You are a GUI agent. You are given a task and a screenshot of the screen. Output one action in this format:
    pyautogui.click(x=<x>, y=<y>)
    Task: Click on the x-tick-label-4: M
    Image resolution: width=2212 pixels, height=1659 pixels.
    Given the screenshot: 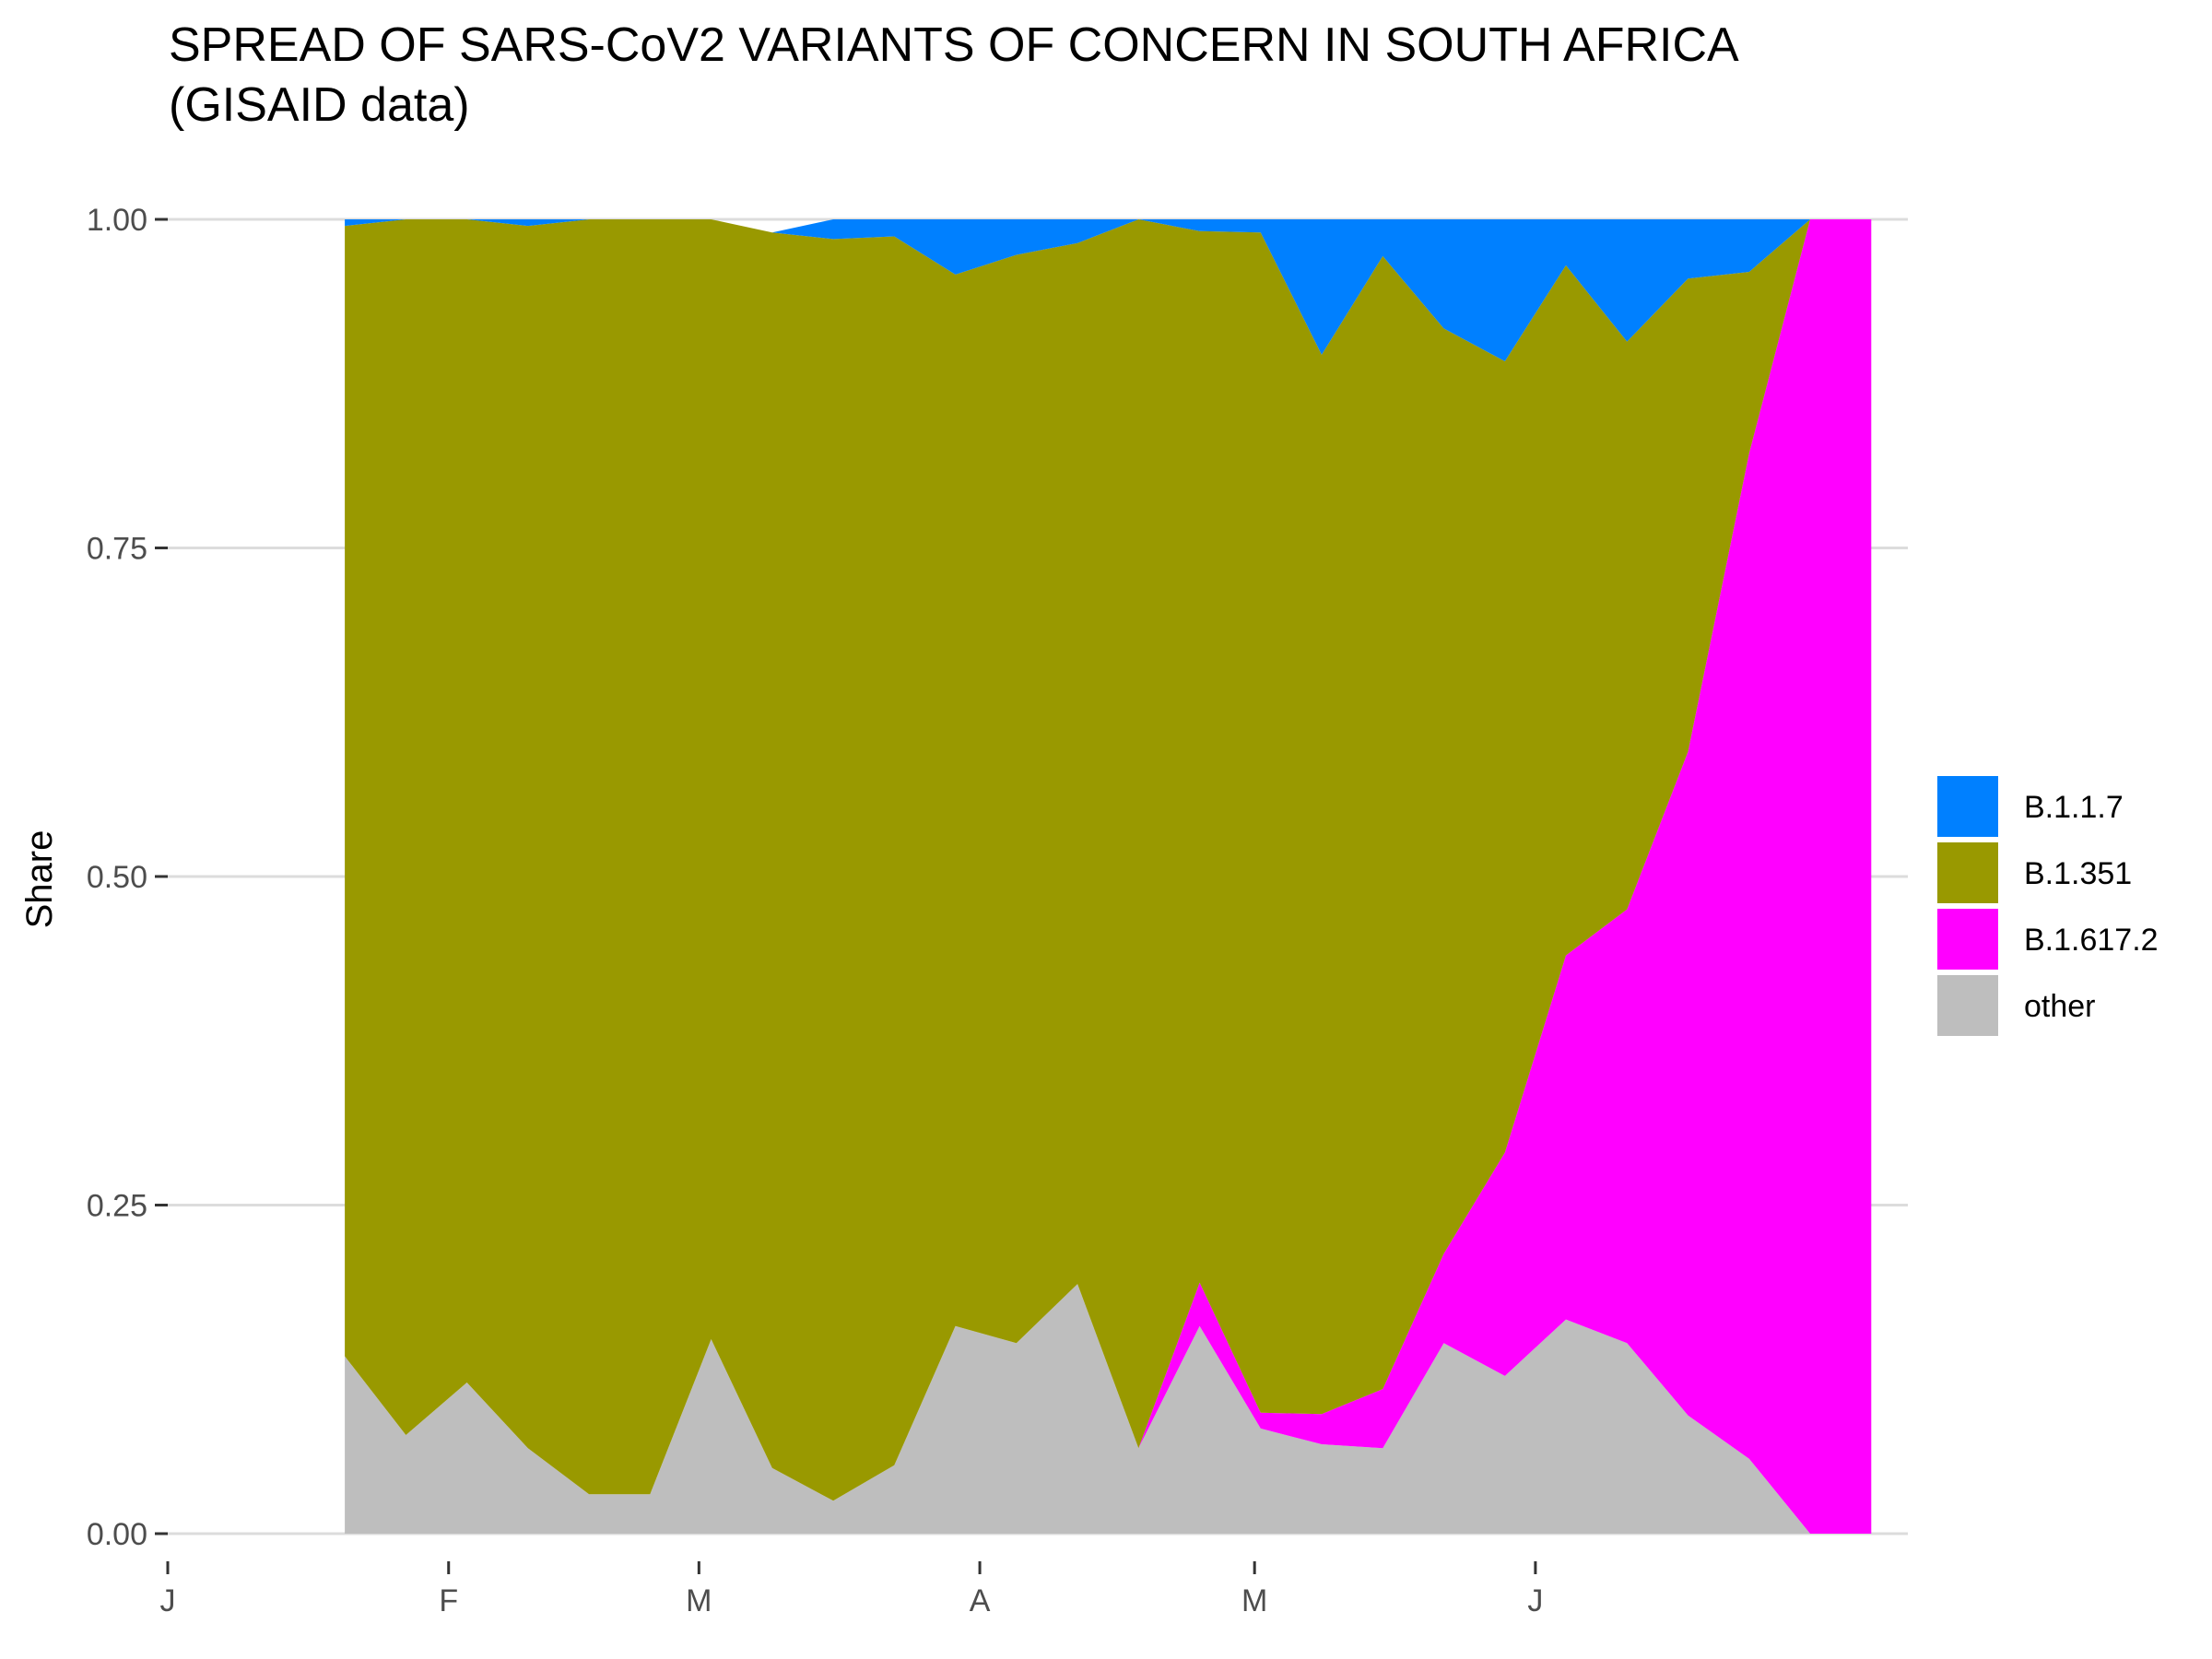 What is the action you would take?
    pyautogui.click(x=1254, y=1600)
    